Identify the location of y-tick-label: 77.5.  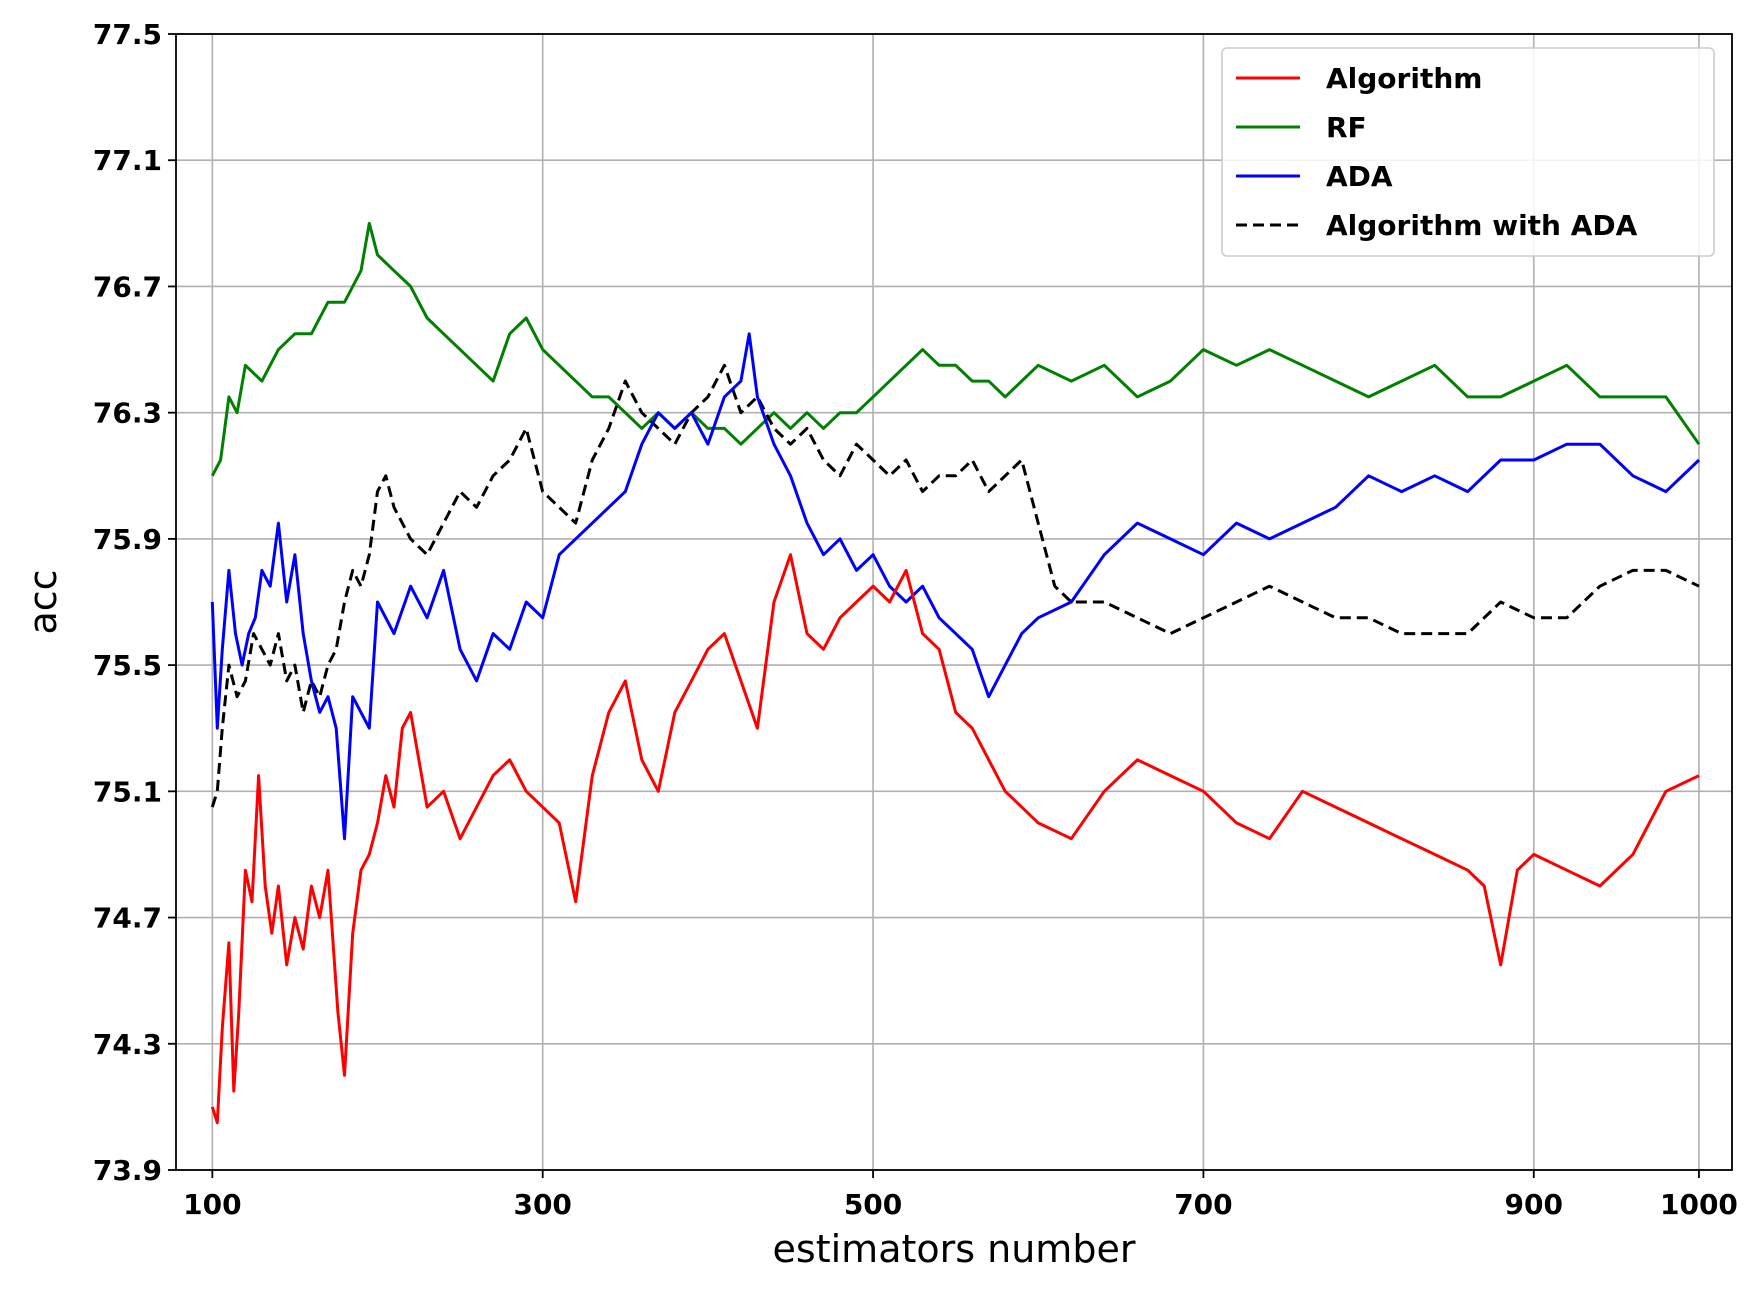
(127, 34).